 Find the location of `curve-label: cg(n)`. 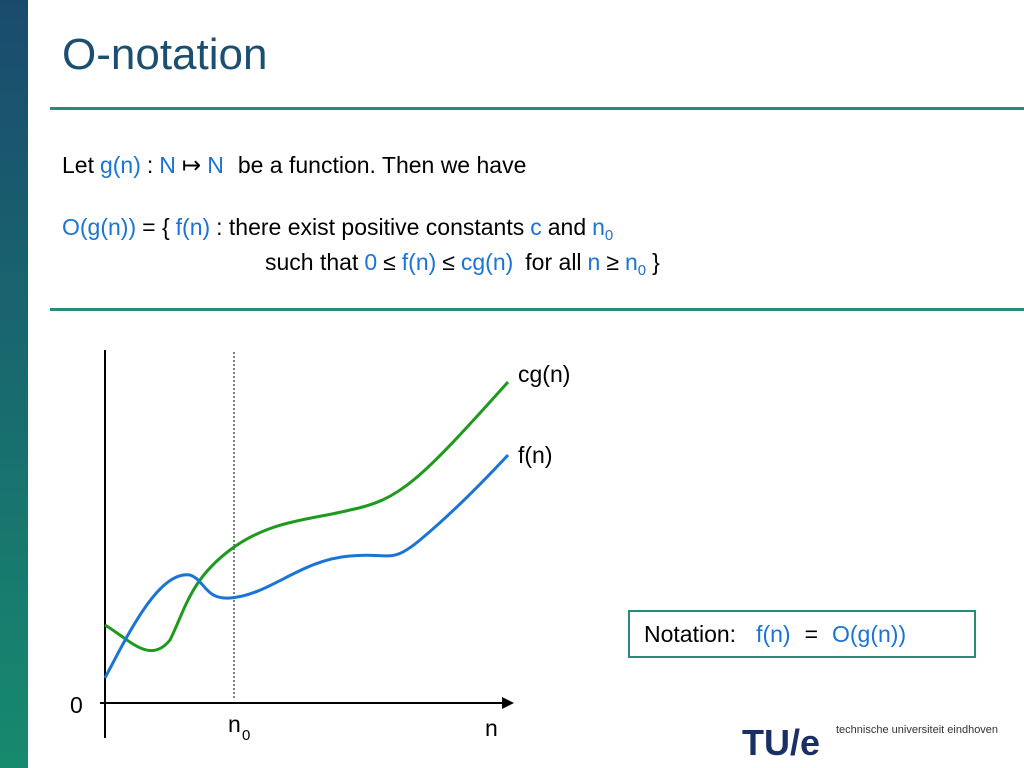

curve-label: cg(n) is located at coordinates (544, 374).